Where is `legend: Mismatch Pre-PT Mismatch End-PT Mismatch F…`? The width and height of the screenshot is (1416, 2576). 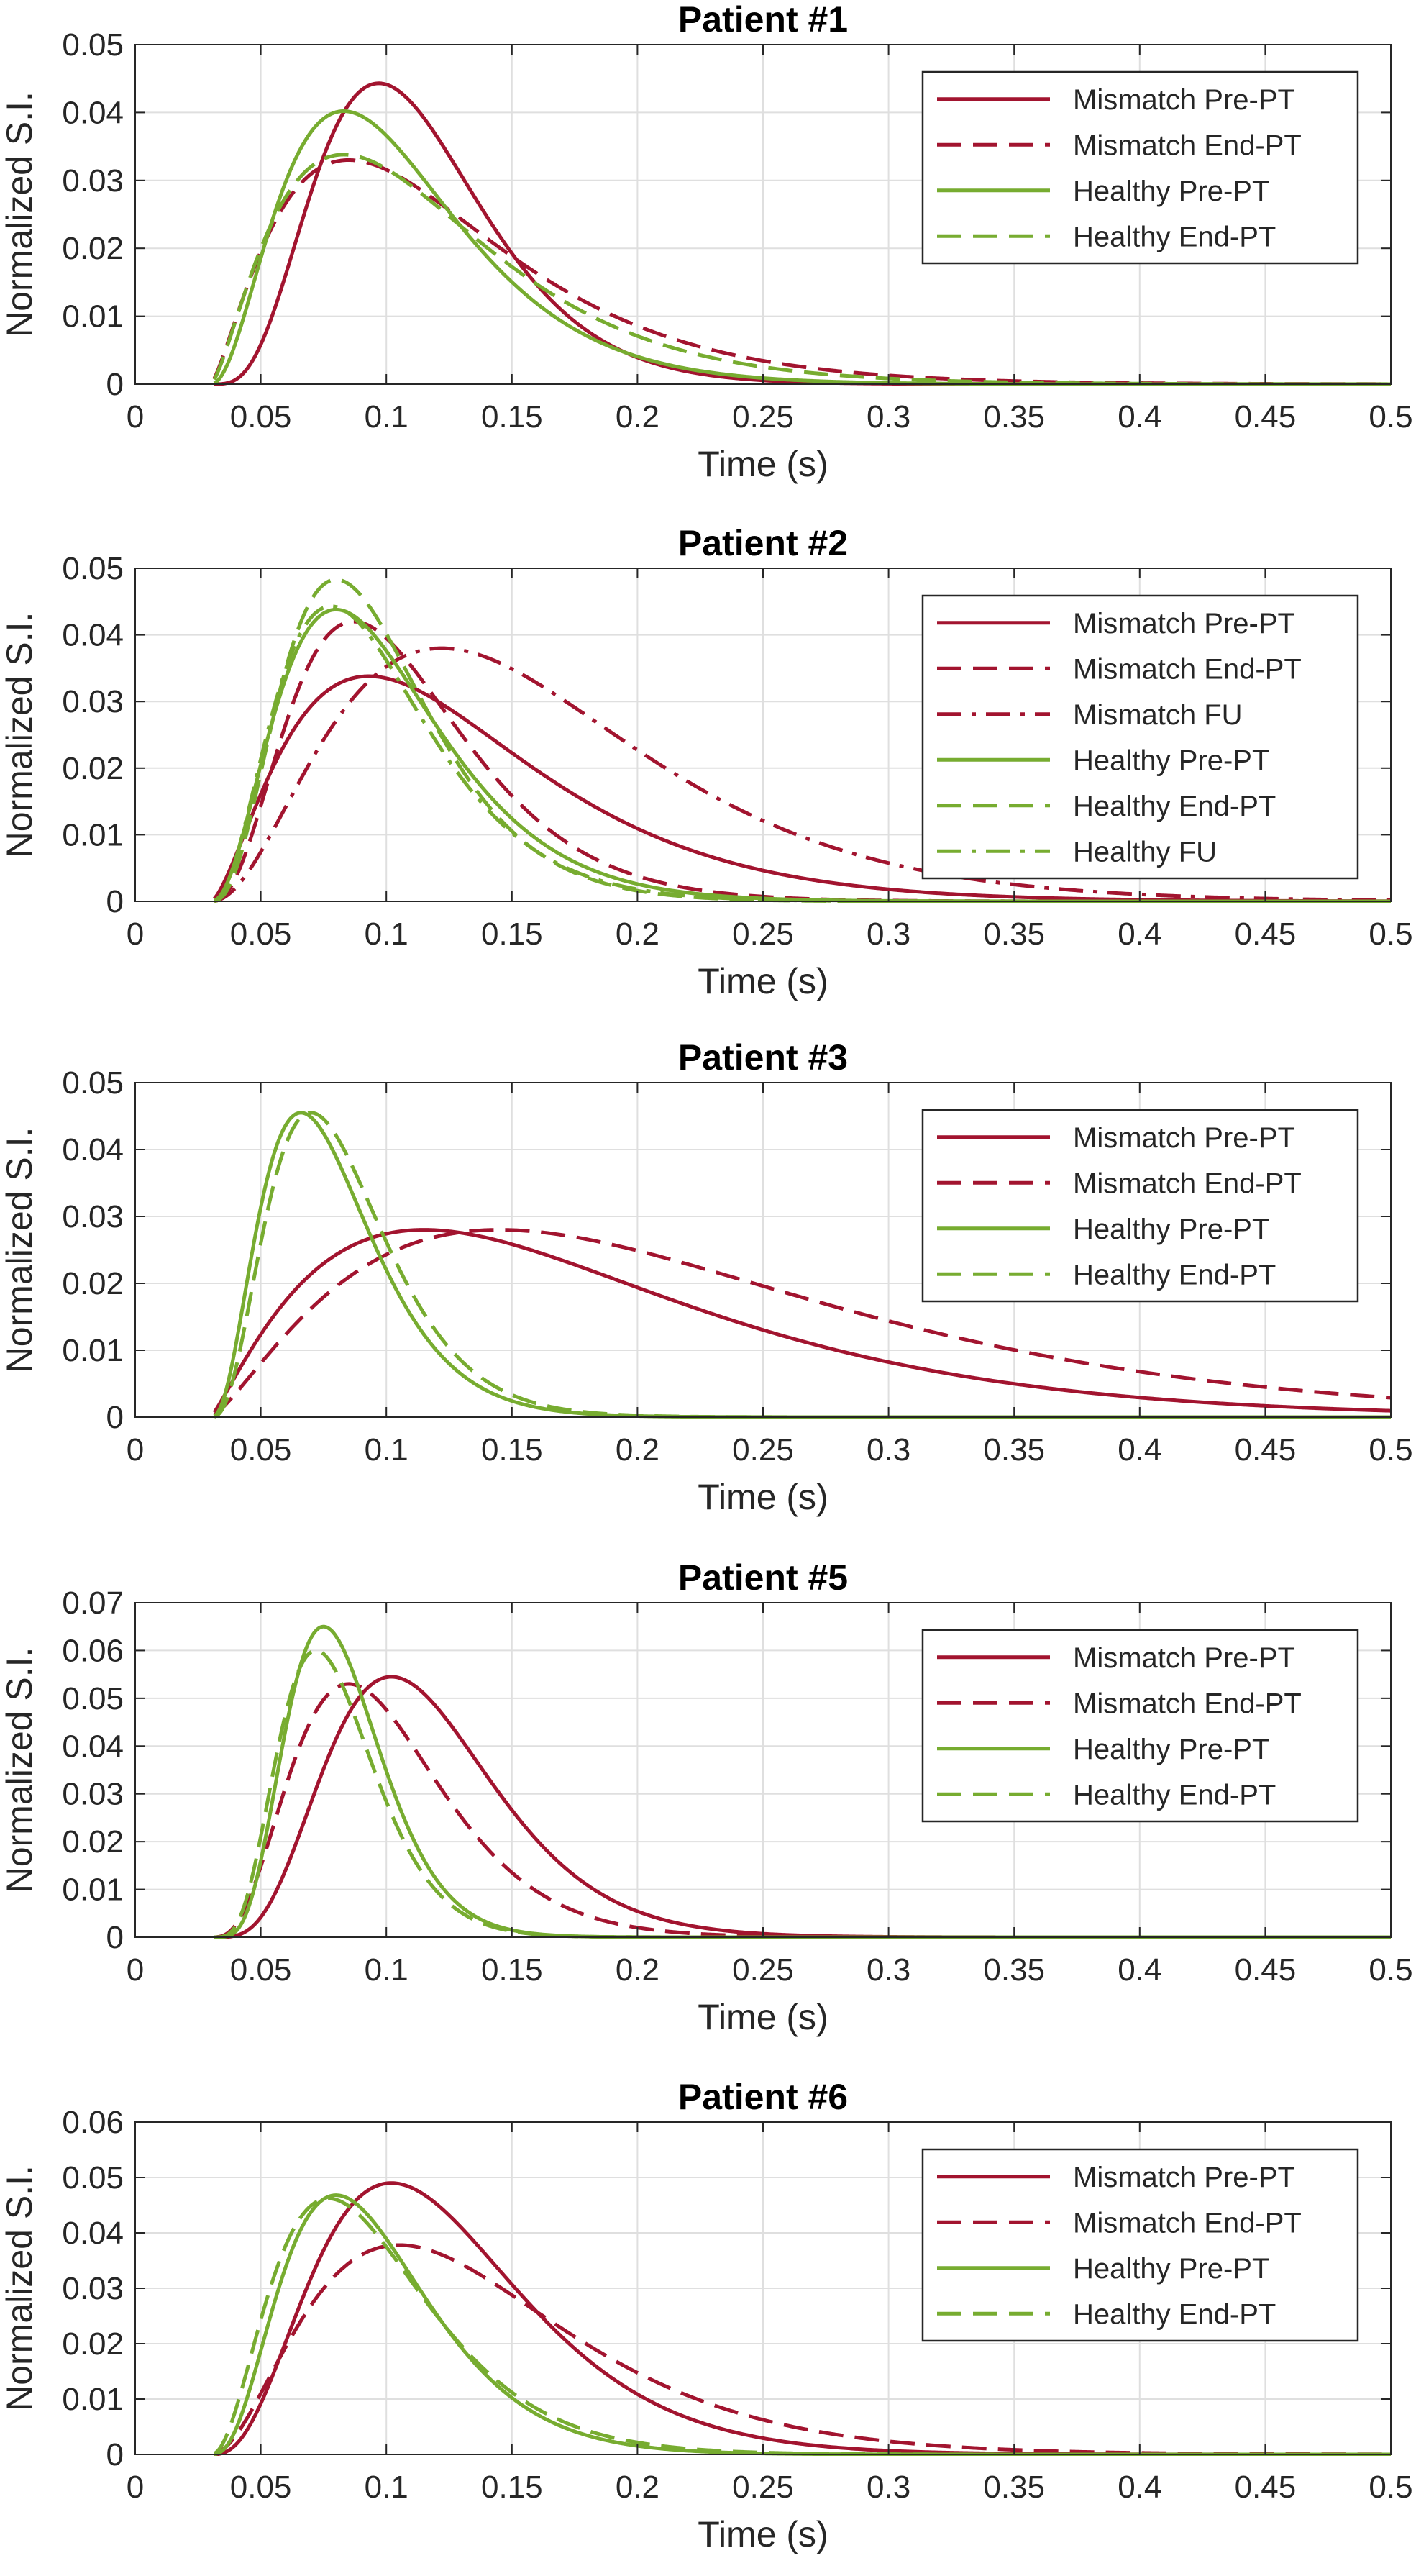
legend: Mismatch Pre-PT Mismatch End-PT Mismatch F… is located at coordinates (1140, 737).